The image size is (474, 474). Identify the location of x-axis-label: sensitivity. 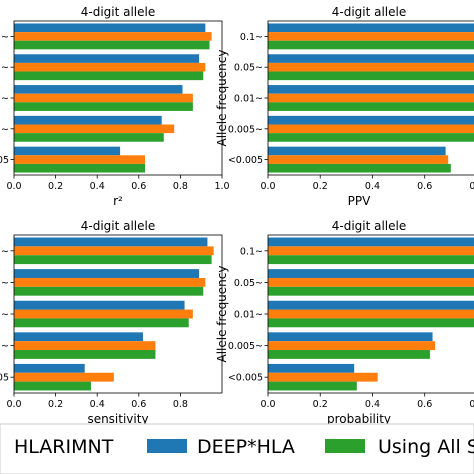
(117, 419).